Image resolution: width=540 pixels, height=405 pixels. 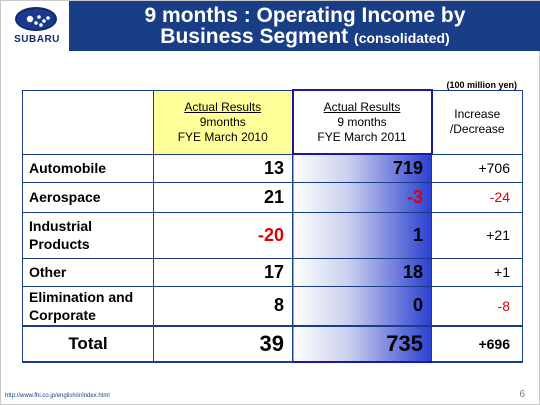 What do you see at coordinates (477, 235) in the screenshot?
I see `value-change: +21` at bounding box center [477, 235].